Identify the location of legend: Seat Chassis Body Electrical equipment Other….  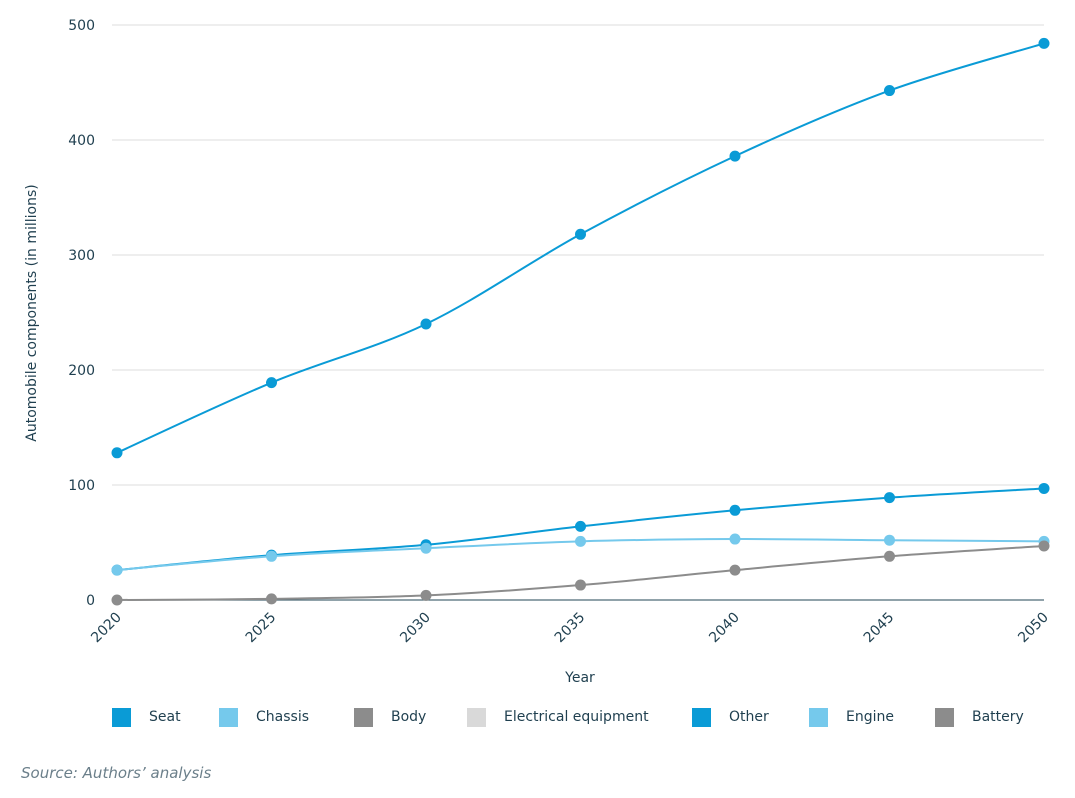
(582, 717).